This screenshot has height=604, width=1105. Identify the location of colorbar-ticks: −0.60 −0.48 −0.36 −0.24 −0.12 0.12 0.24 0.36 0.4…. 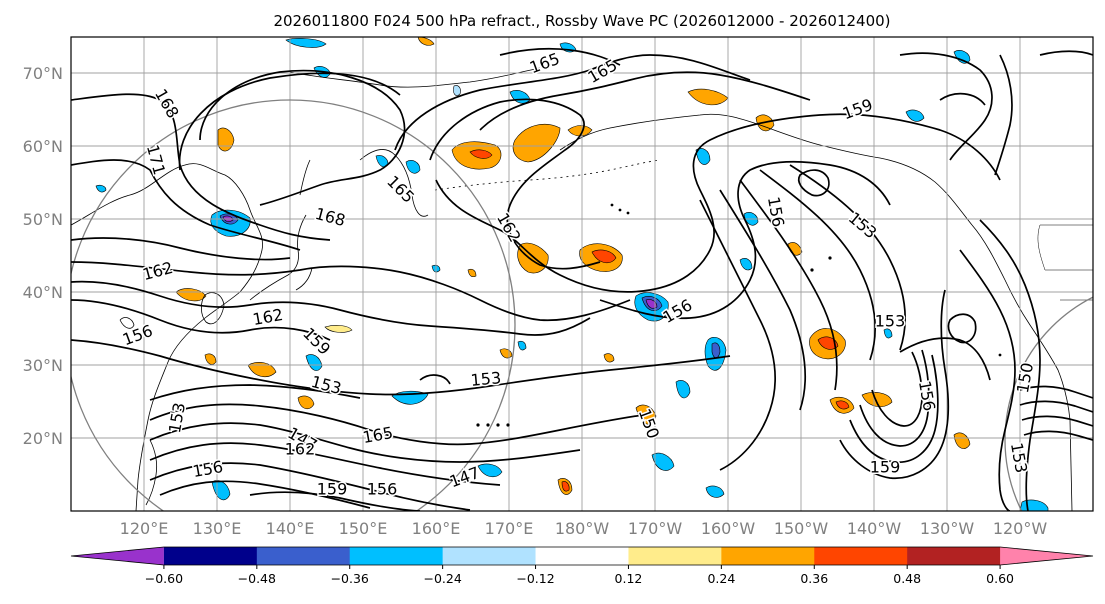
(579, 575).